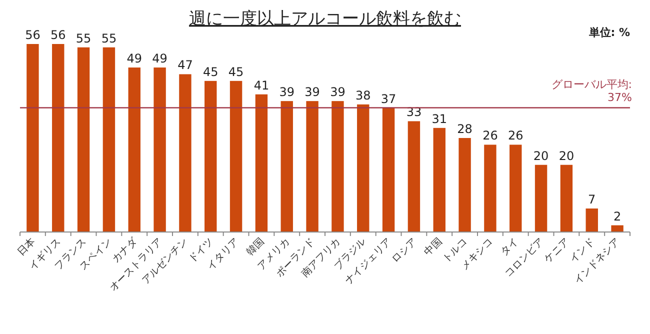 The width and height of the screenshot is (650, 334). Describe the element at coordinates (591, 91) in the screenshot. I see `ref-line-label: グローバル平均: 37%` at that location.